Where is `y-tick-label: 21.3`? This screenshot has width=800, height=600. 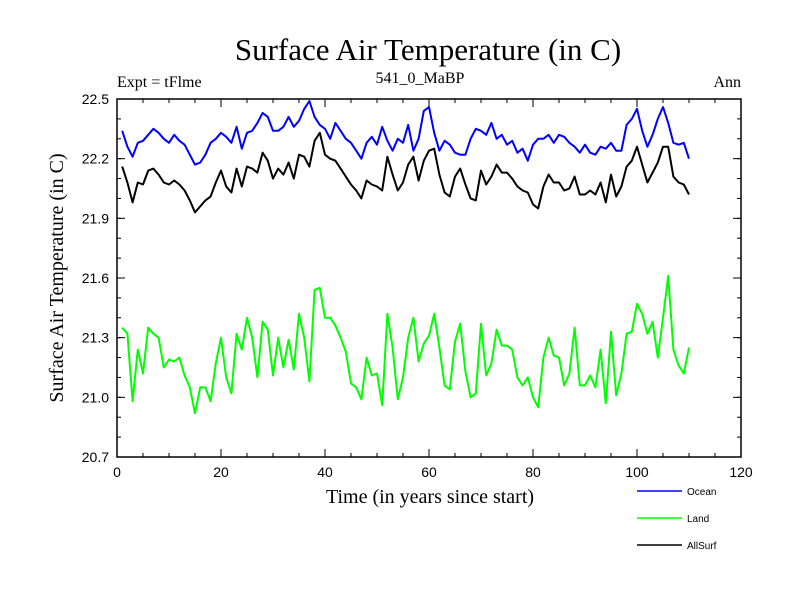 y-tick-label: 21.3 is located at coordinates (95, 338).